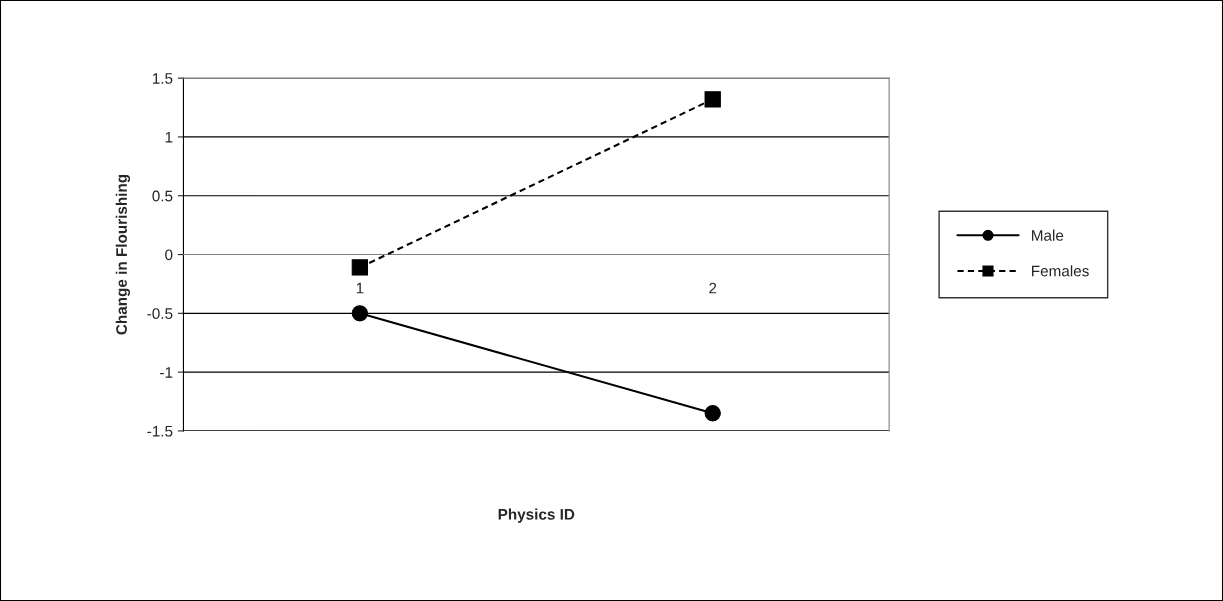 The width and height of the screenshot is (1223, 601). Describe the element at coordinates (169, 137) in the screenshot. I see `y-tick-label: 1` at that location.